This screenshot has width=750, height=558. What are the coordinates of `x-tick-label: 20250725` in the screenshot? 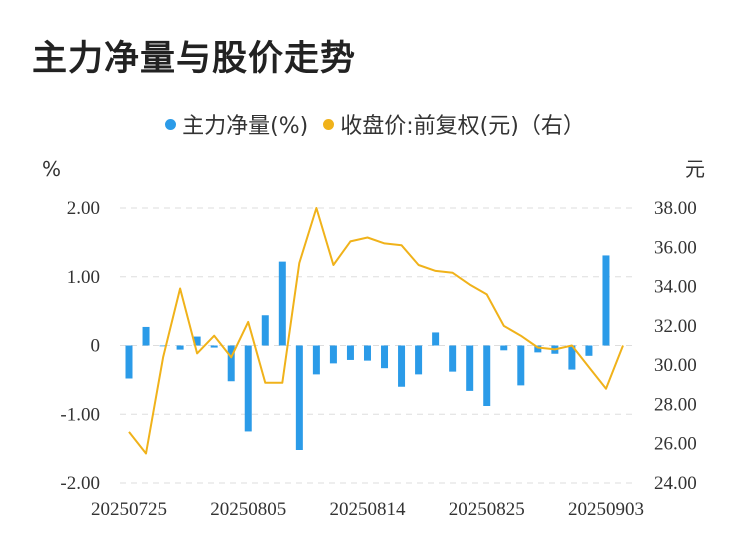 It's located at (129, 509).